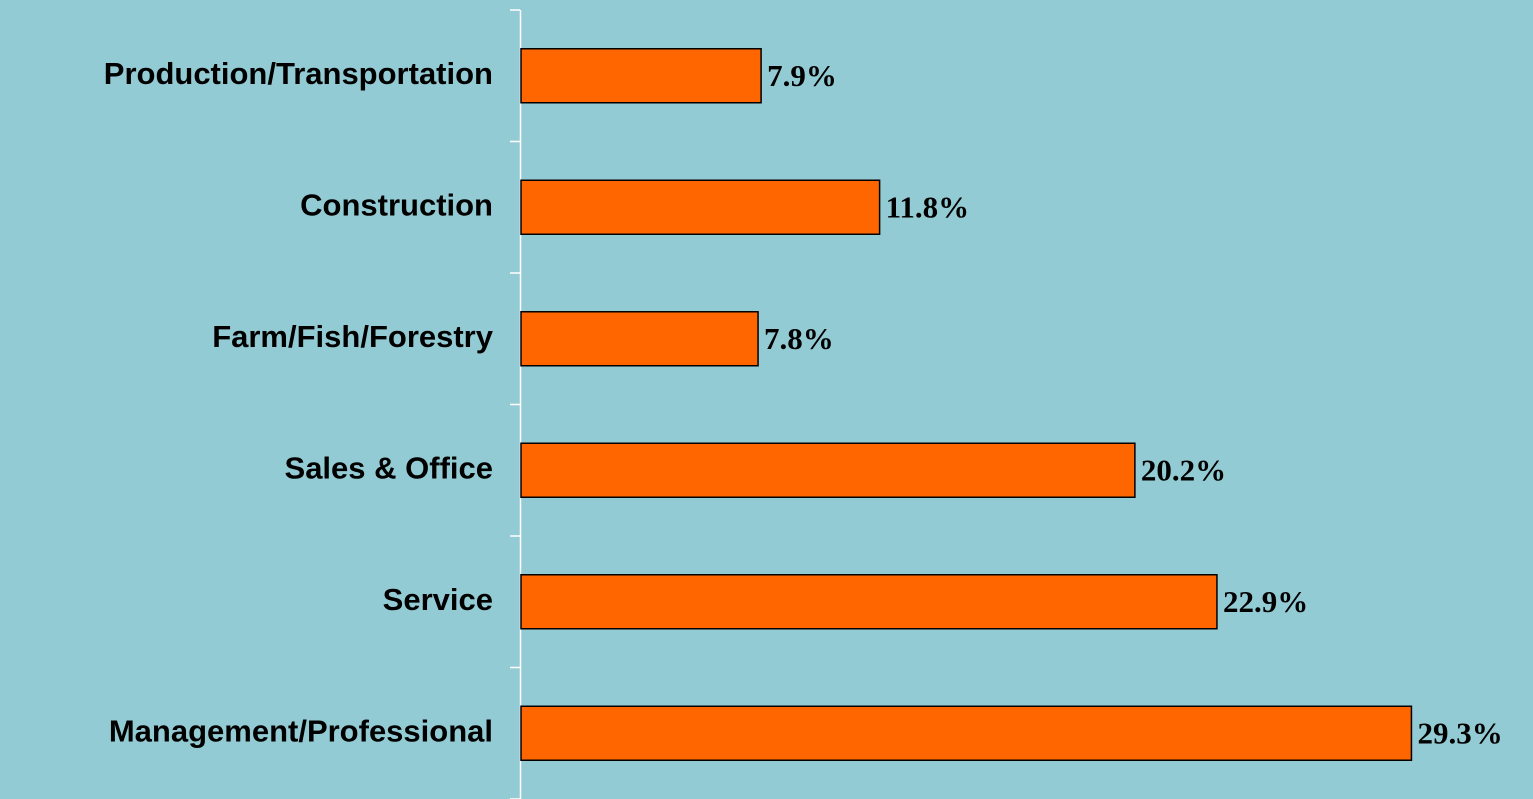 This screenshot has height=799, width=1533. I want to click on category-label: Sales & Office, so click(389, 467).